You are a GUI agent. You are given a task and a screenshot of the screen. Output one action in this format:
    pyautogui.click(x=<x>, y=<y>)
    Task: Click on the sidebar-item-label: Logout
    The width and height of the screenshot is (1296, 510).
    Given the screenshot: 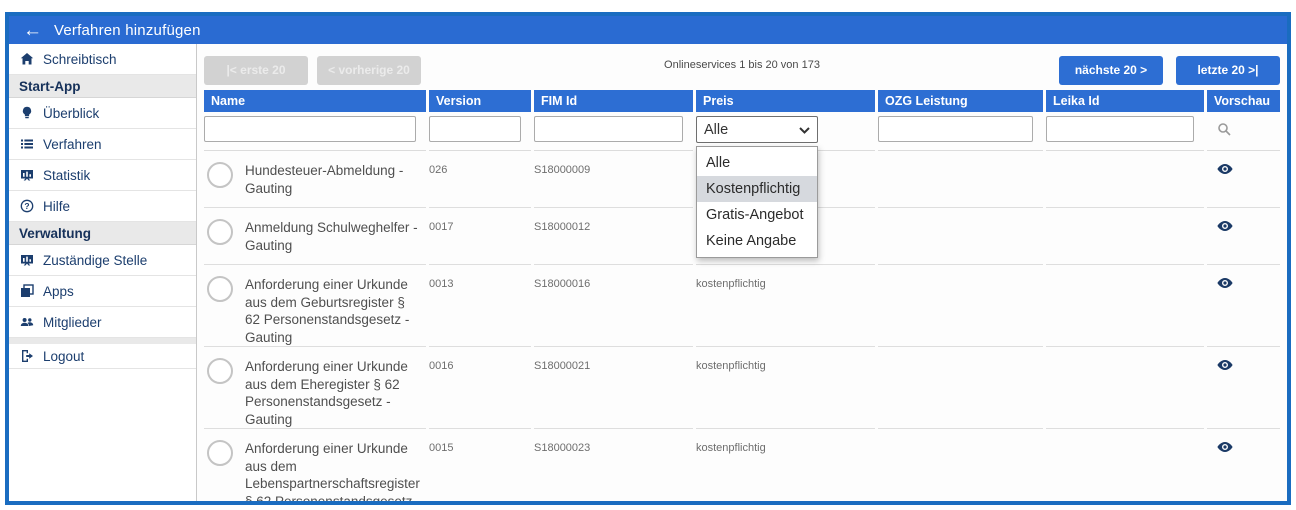 What is the action you would take?
    pyautogui.click(x=64, y=356)
    